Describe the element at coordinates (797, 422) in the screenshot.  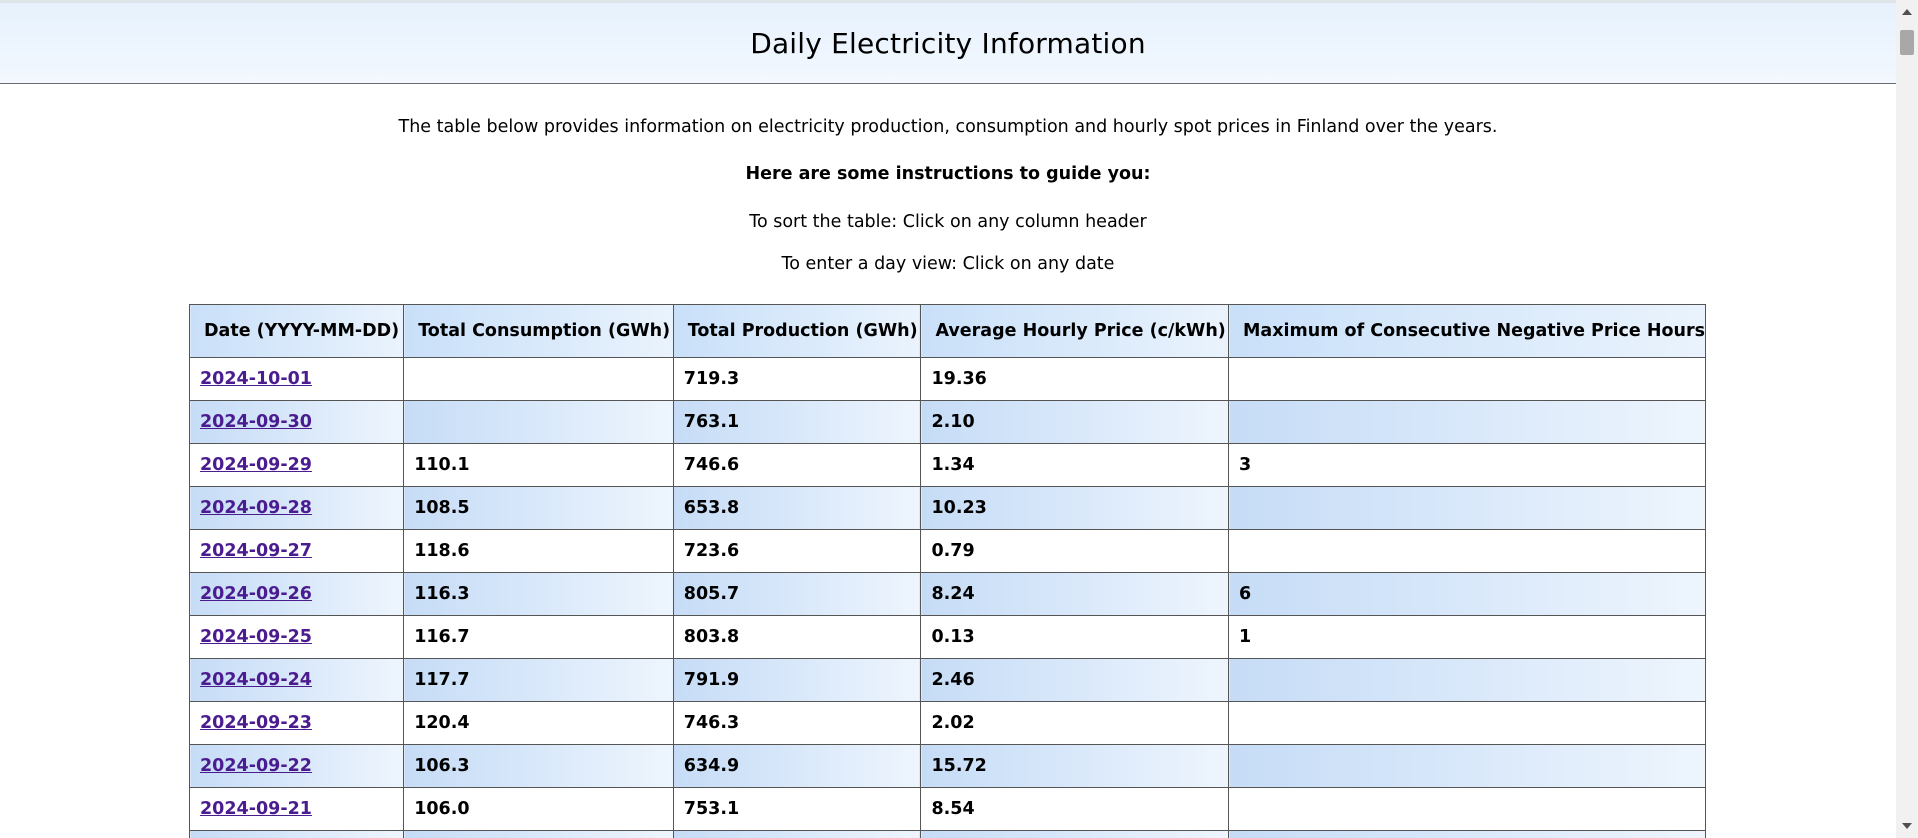
I see `production-cell: 763.1` at that location.